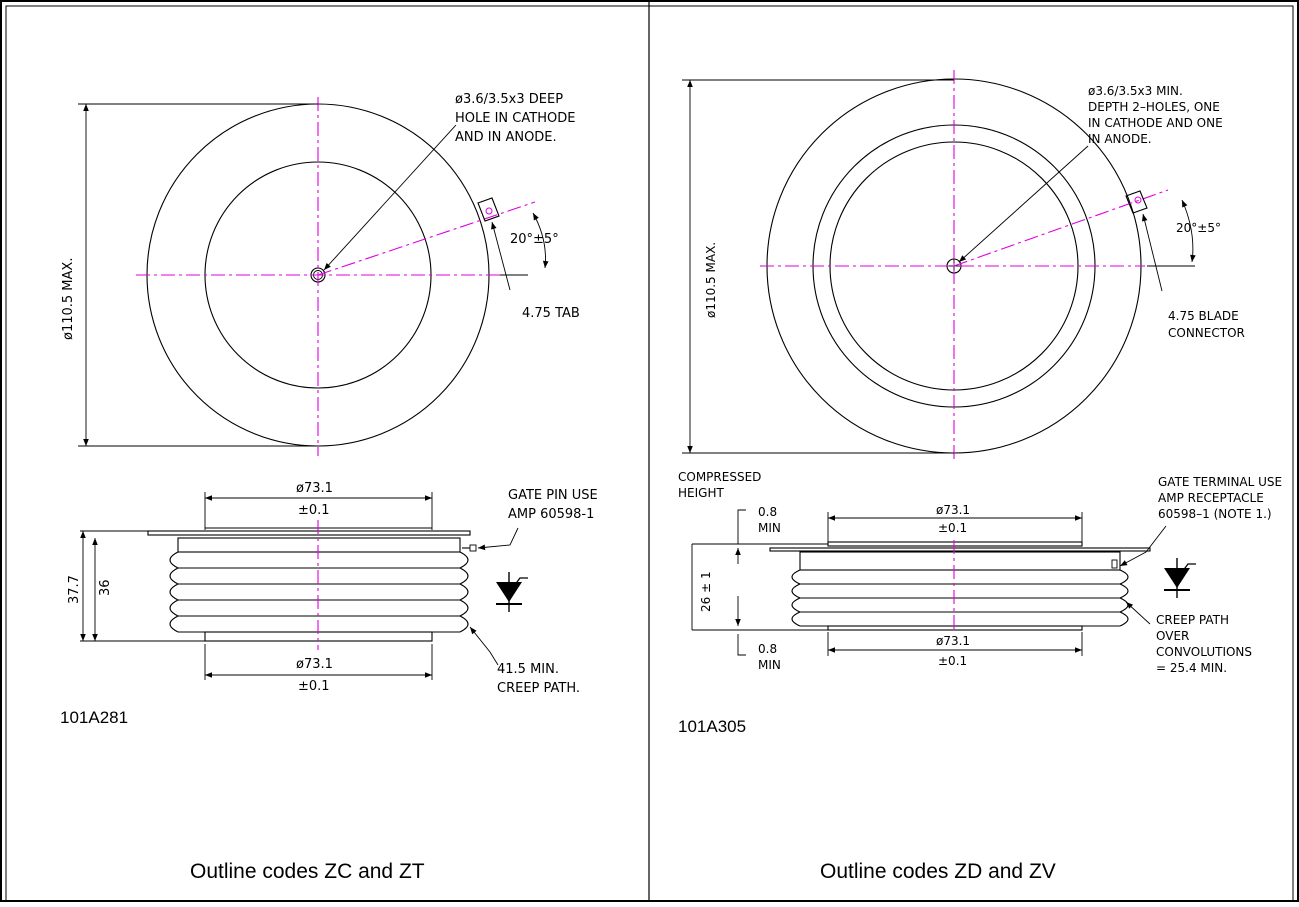  I want to click on part-number-left: 101A281, so click(94, 717).